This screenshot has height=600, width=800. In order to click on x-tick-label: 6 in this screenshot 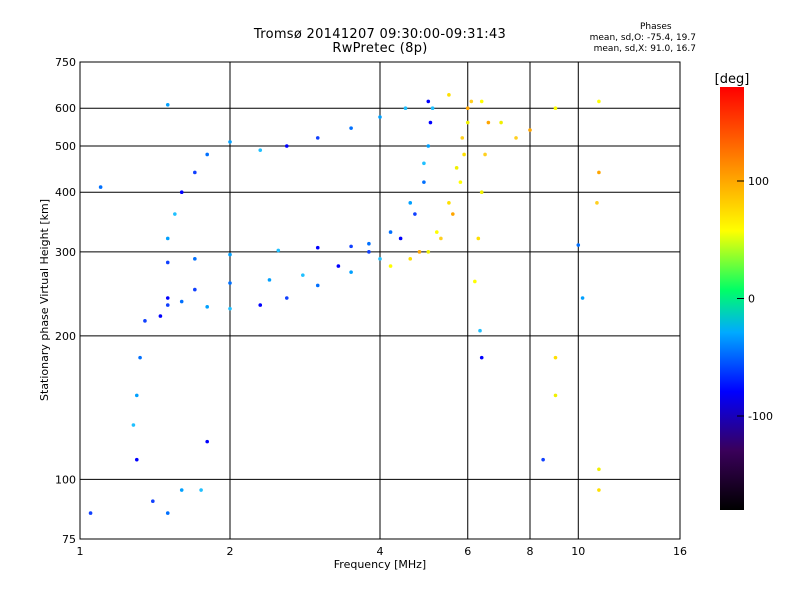, I will do `click(467, 551)`.